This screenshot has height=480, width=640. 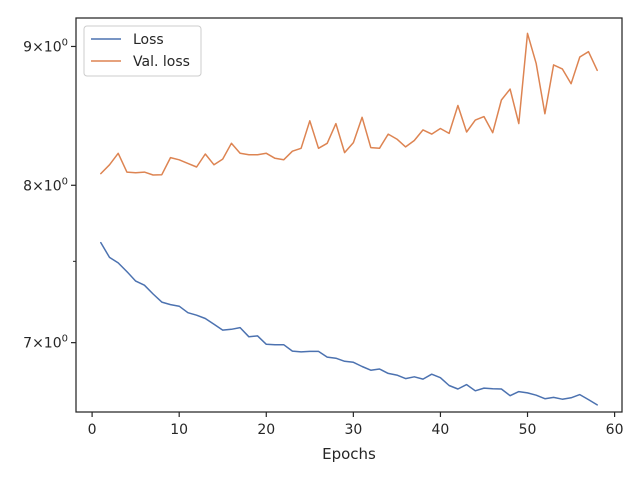 What do you see at coordinates (45, 46) in the screenshot?
I see `y-tick-label: 9×100` at bounding box center [45, 46].